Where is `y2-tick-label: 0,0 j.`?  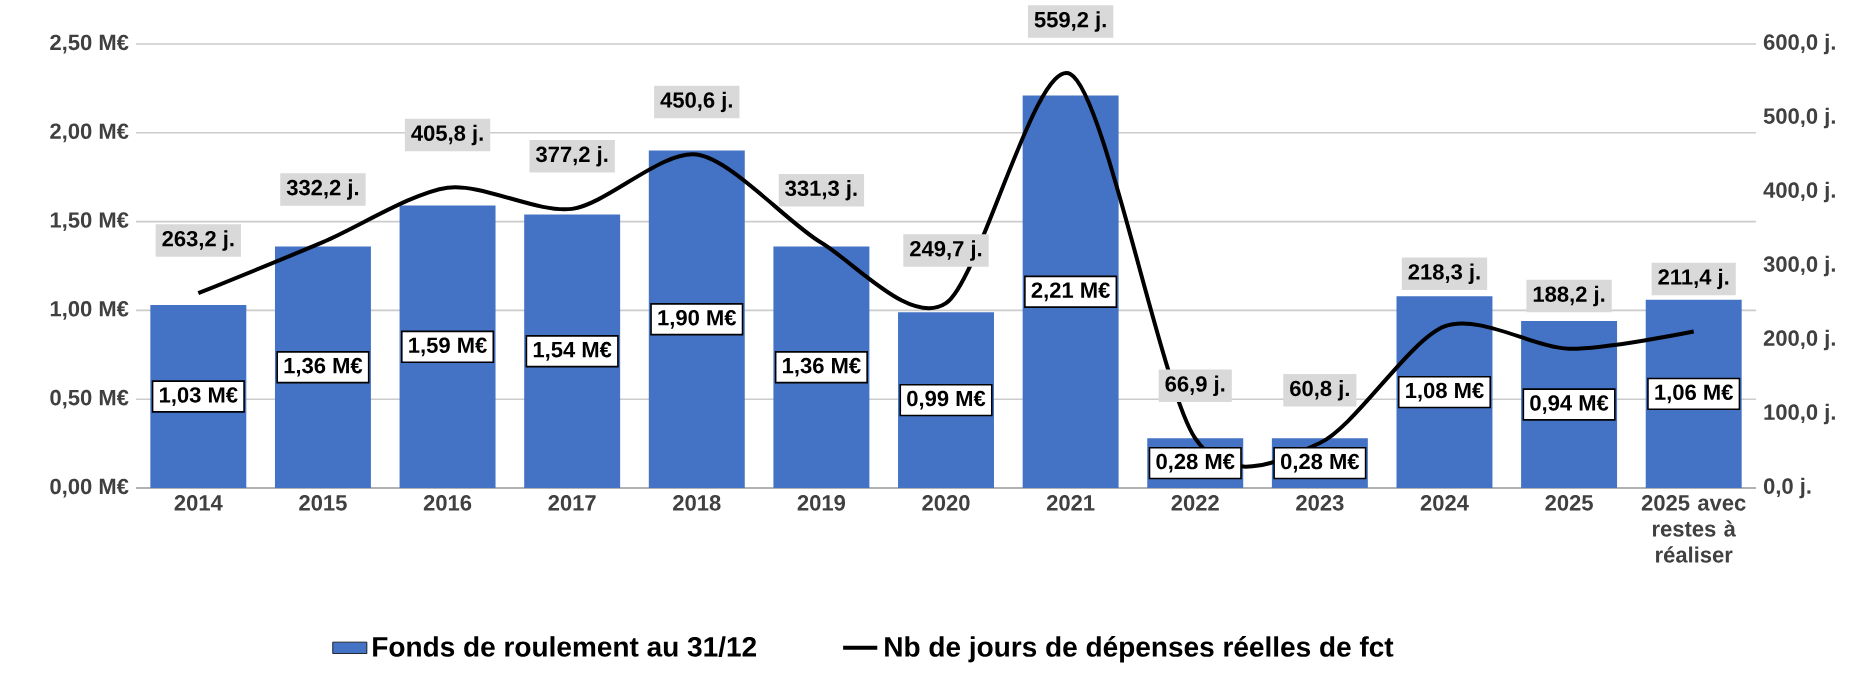
y2-tick-label: 0,0 j. is located at coordinates (1787, 488).